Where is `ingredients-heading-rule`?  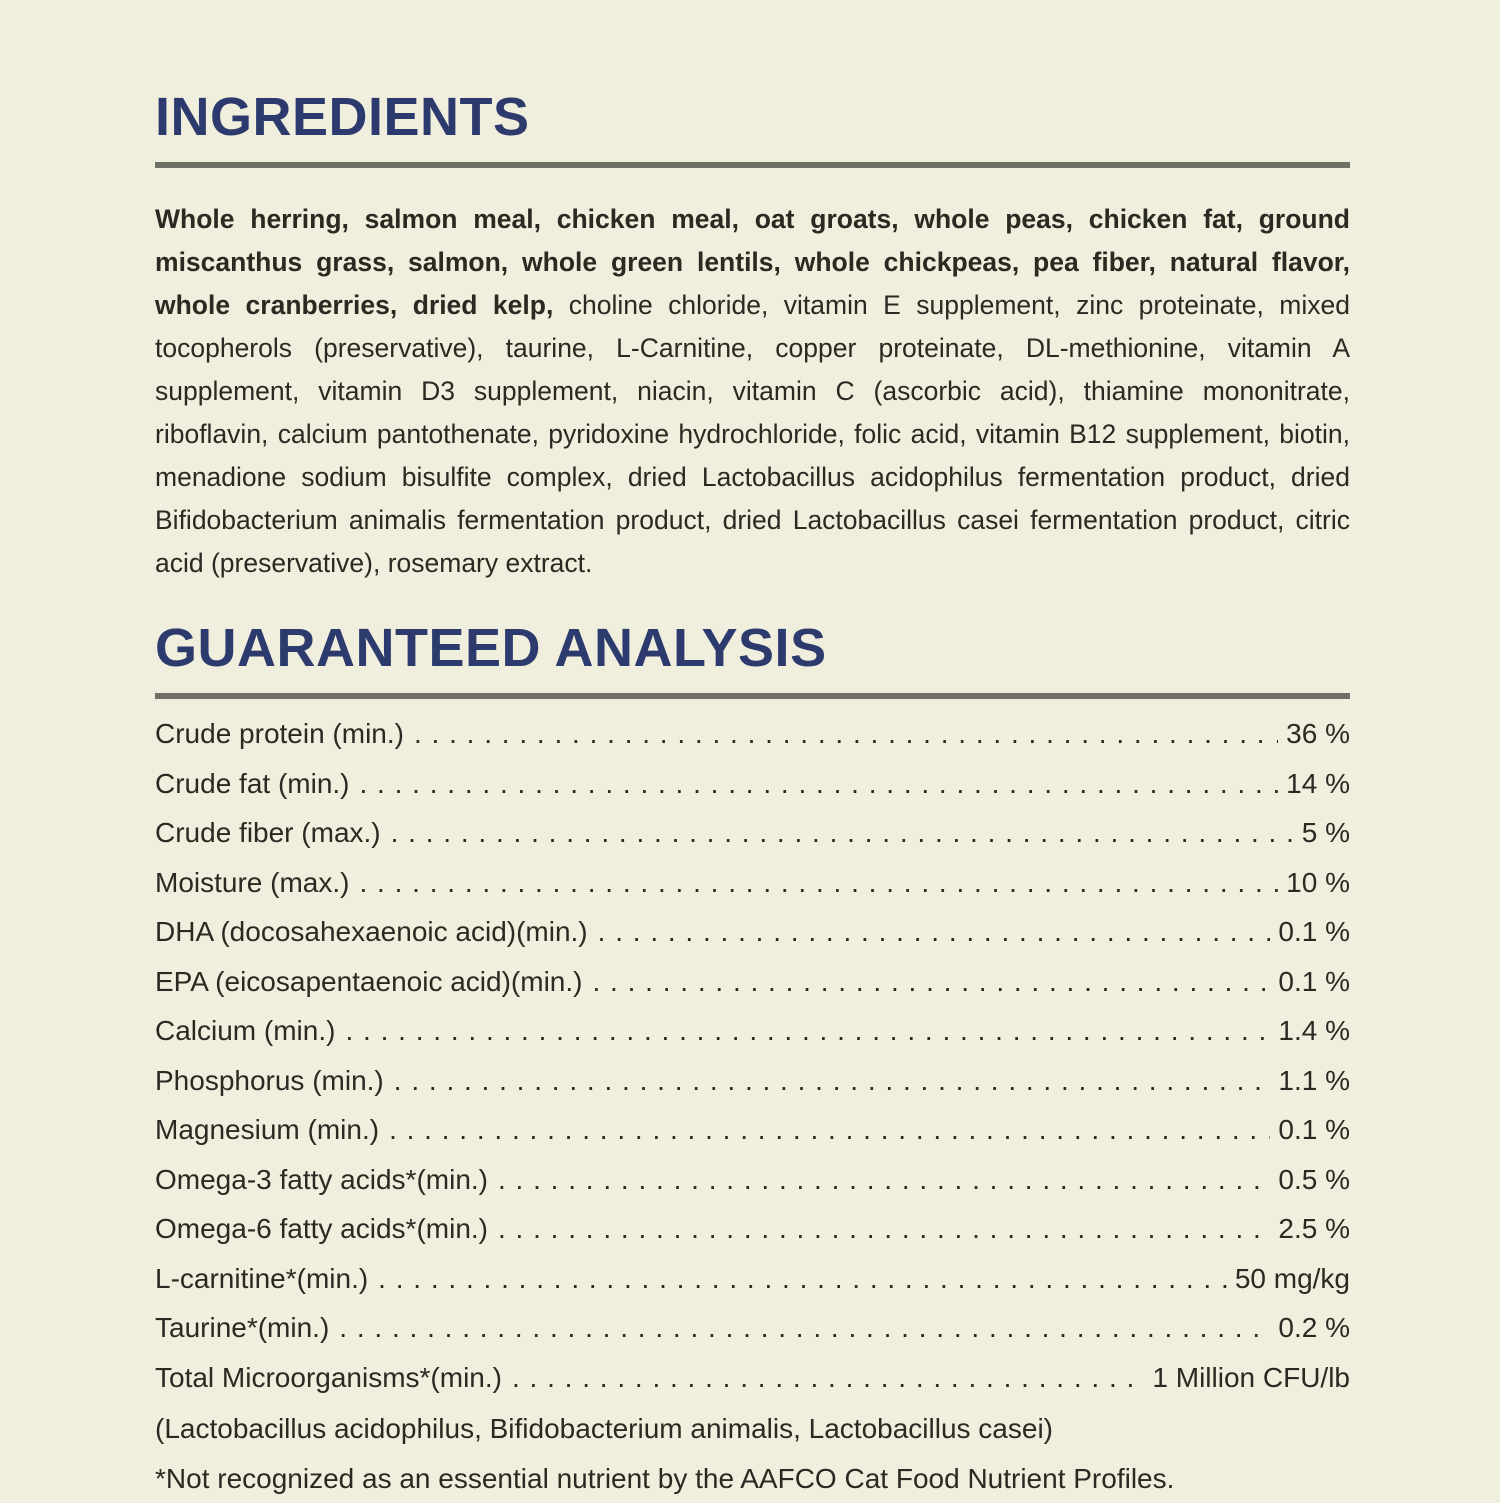 ingredients-heading-rule is located at coordinates (752, 165).